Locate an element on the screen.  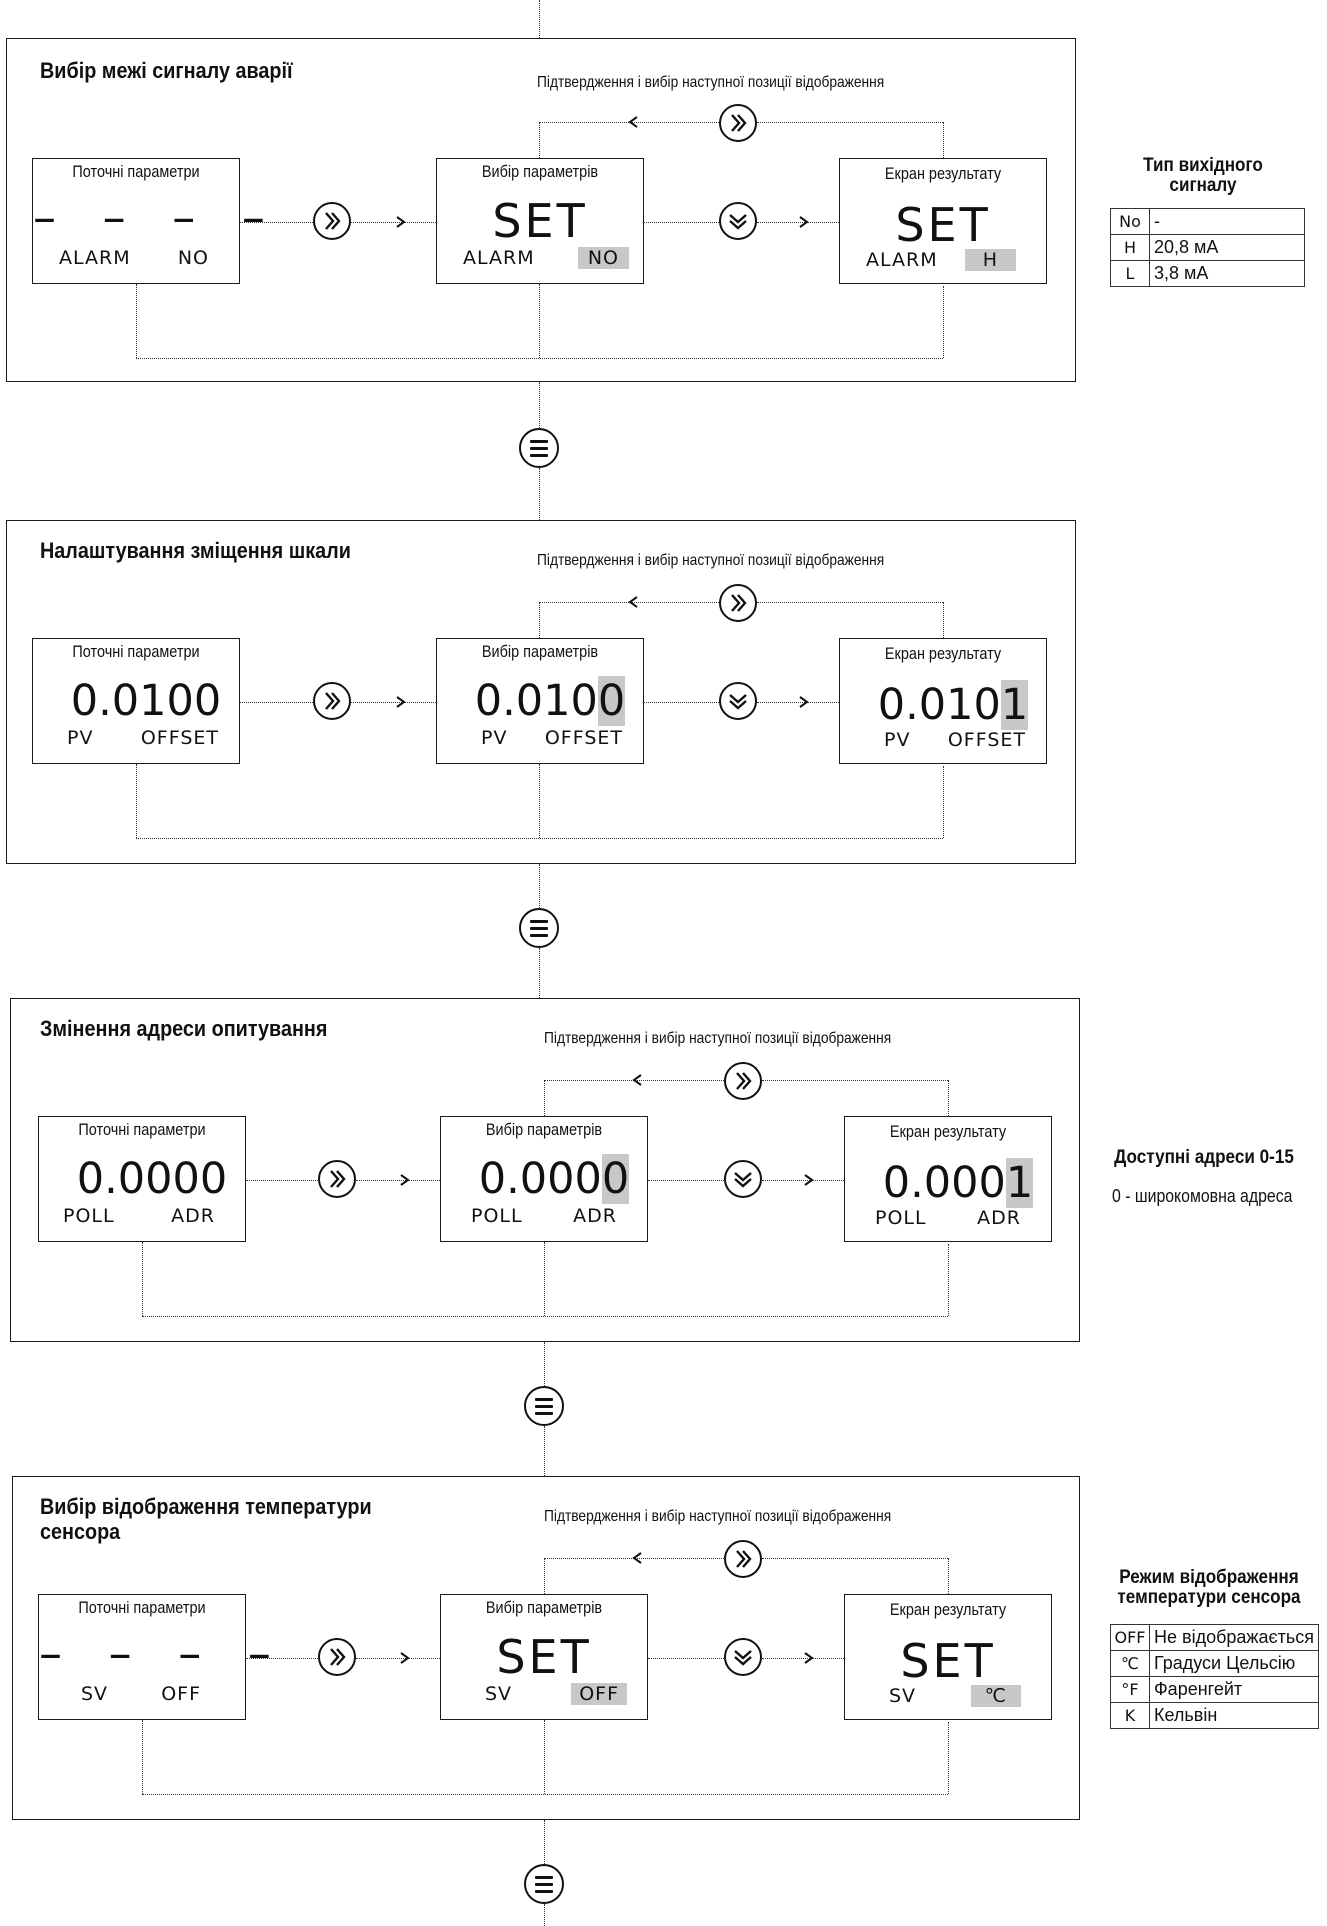
highlighted-value: OFF is located at coordinates (599, 1694).